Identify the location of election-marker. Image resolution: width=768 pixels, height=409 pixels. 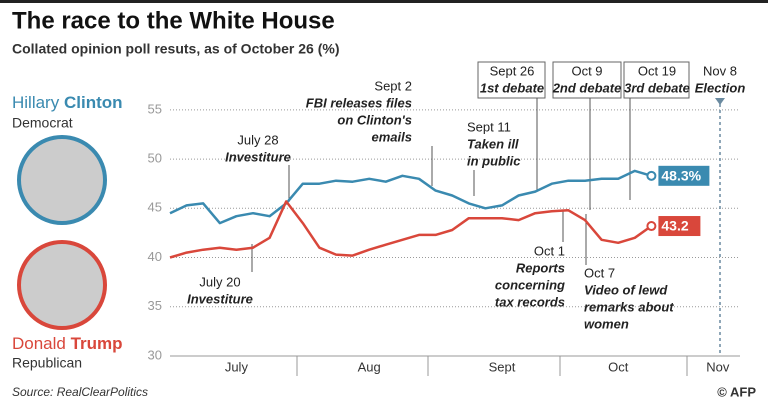
(720, 101).